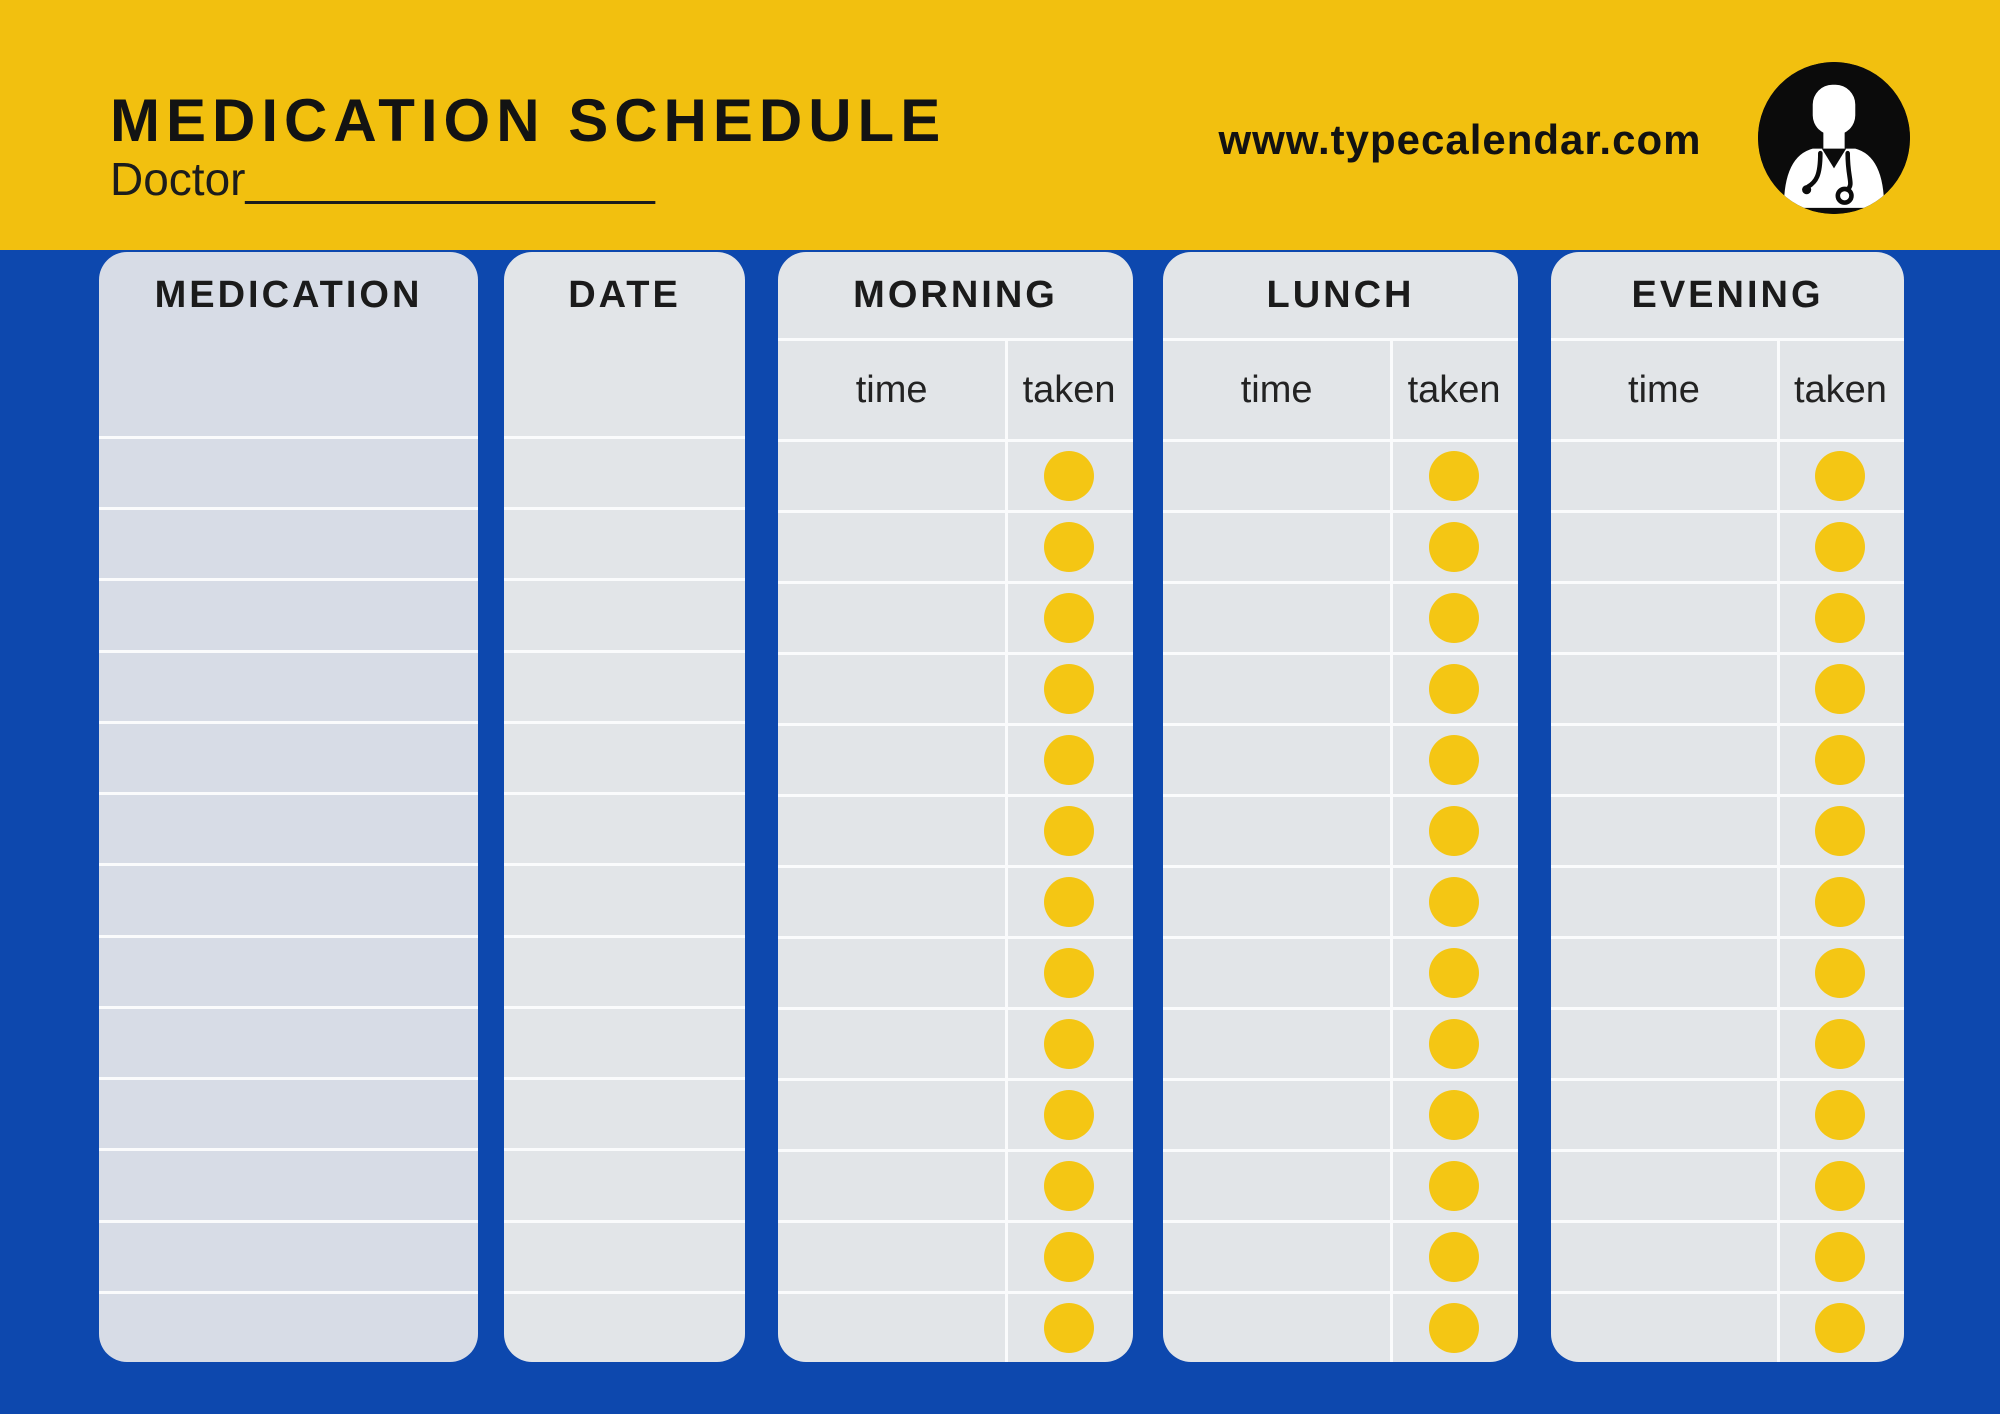  I want to click on doctor-icon, so click(1834, 138).